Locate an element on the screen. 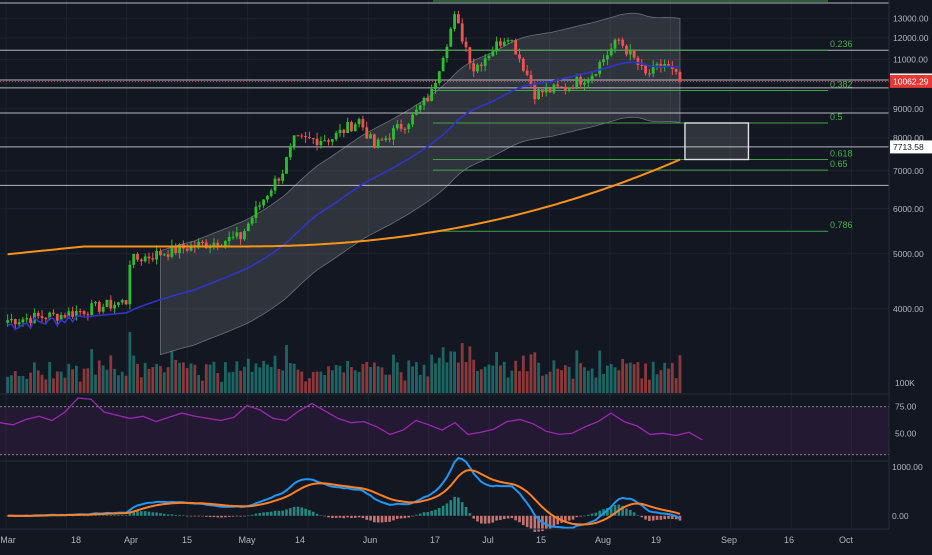  level-price-badge is located at coordinates (911, 147).